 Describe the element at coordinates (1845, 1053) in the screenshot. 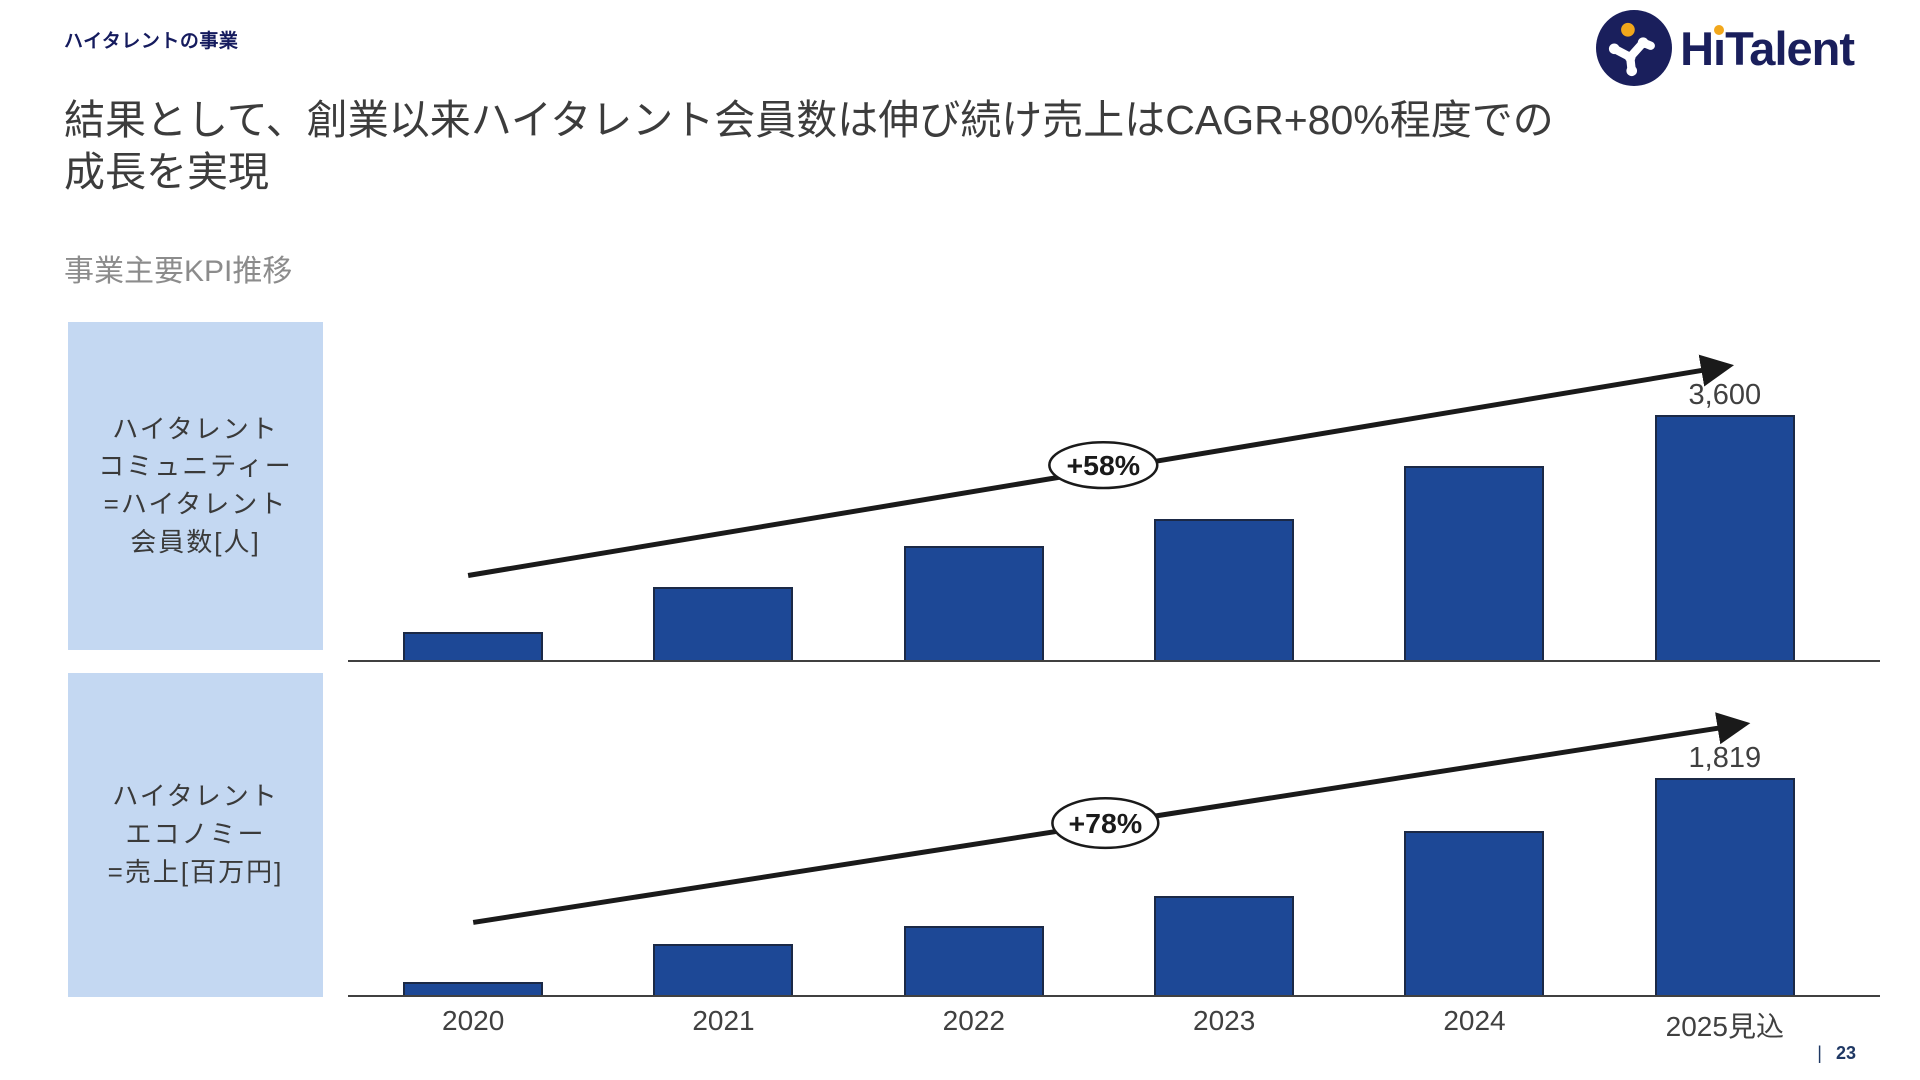

I see `page-number: 23` at that location.